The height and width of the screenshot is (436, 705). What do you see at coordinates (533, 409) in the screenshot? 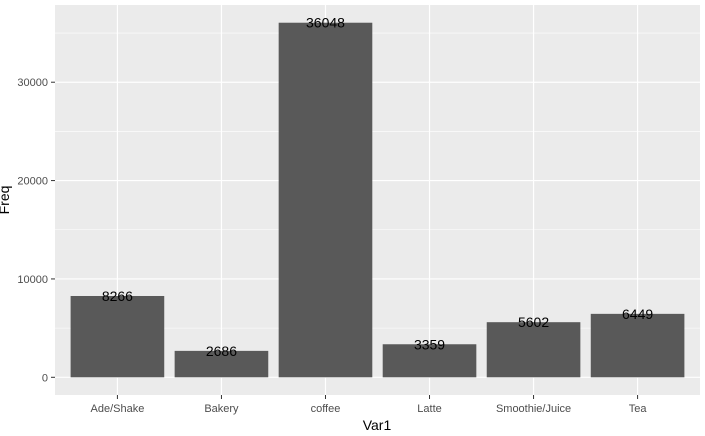
I see `x-tick-label: Smoothie/Juice` at bounding box center [533, 409].